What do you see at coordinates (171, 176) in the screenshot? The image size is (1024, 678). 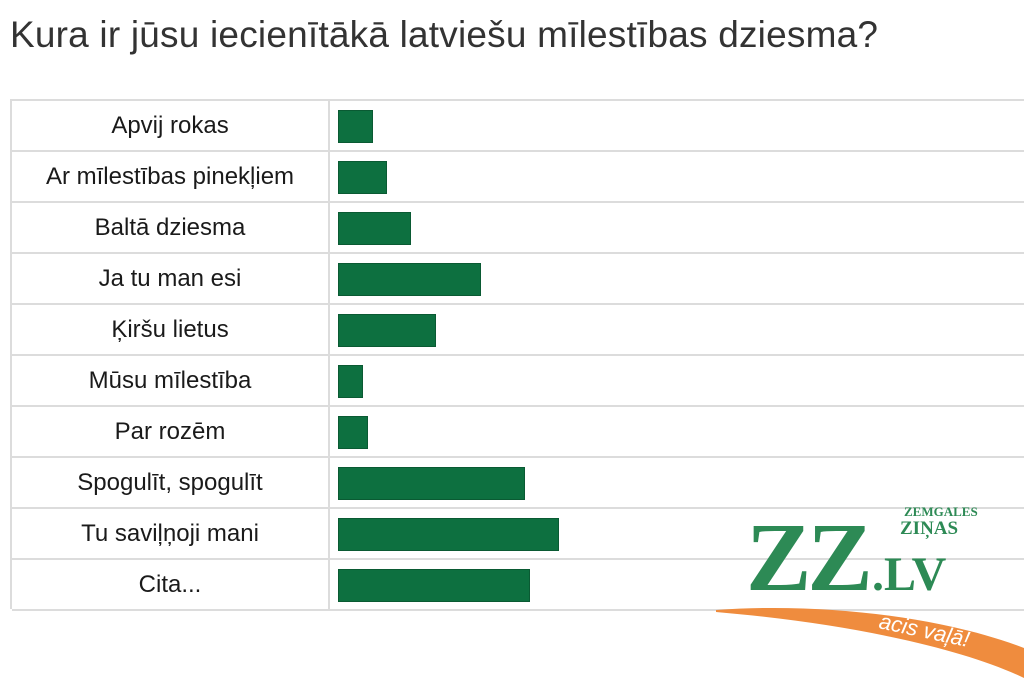 I see `category-label: Ar mīlestības pinekļiem` at bounding box center [171, 176].